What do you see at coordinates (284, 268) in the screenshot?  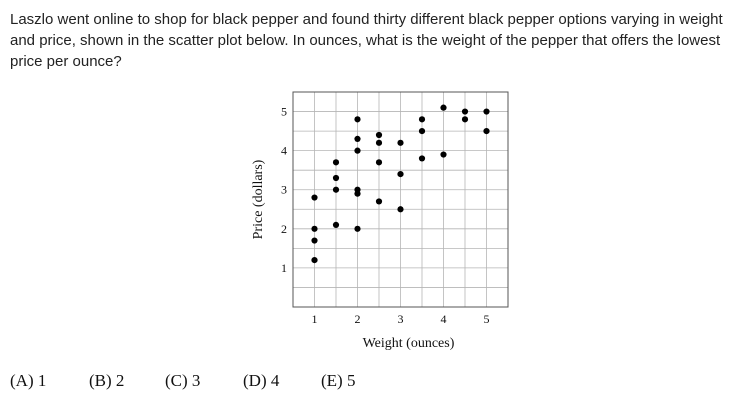 I see `y-tick-label: 1` at bounding box center [284, 268].